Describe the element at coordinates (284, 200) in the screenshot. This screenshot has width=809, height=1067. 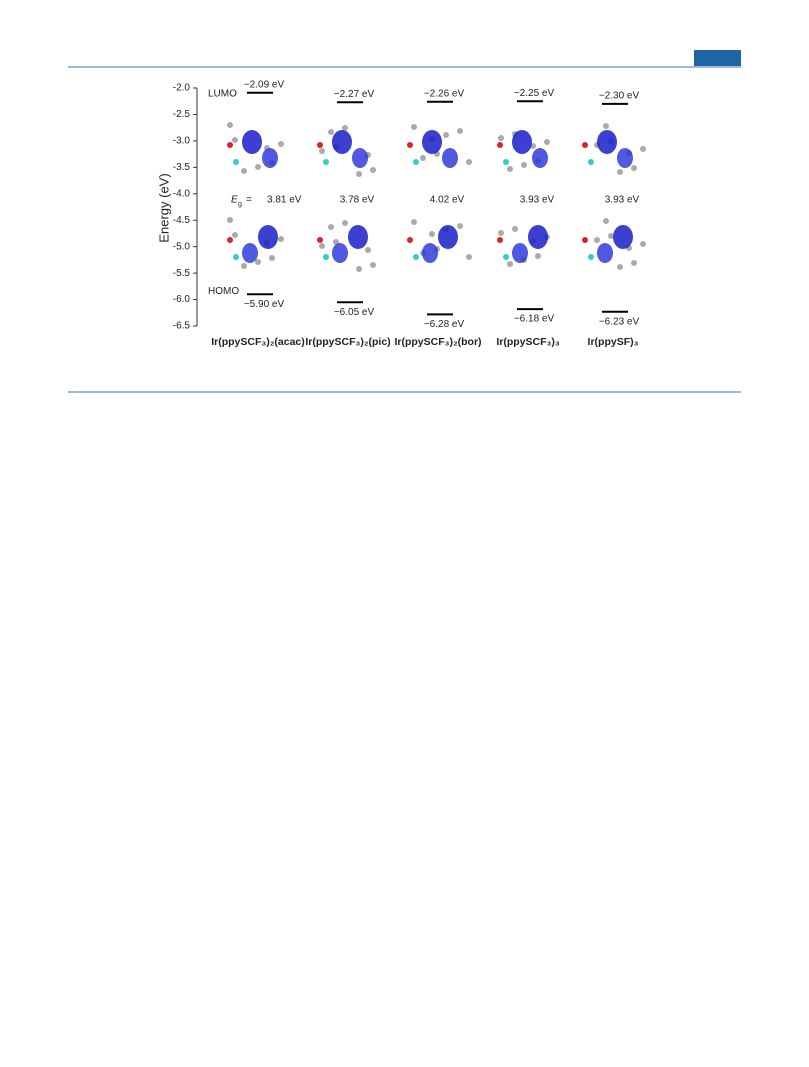
I see `gap-label: 3.81 eV` at that location.